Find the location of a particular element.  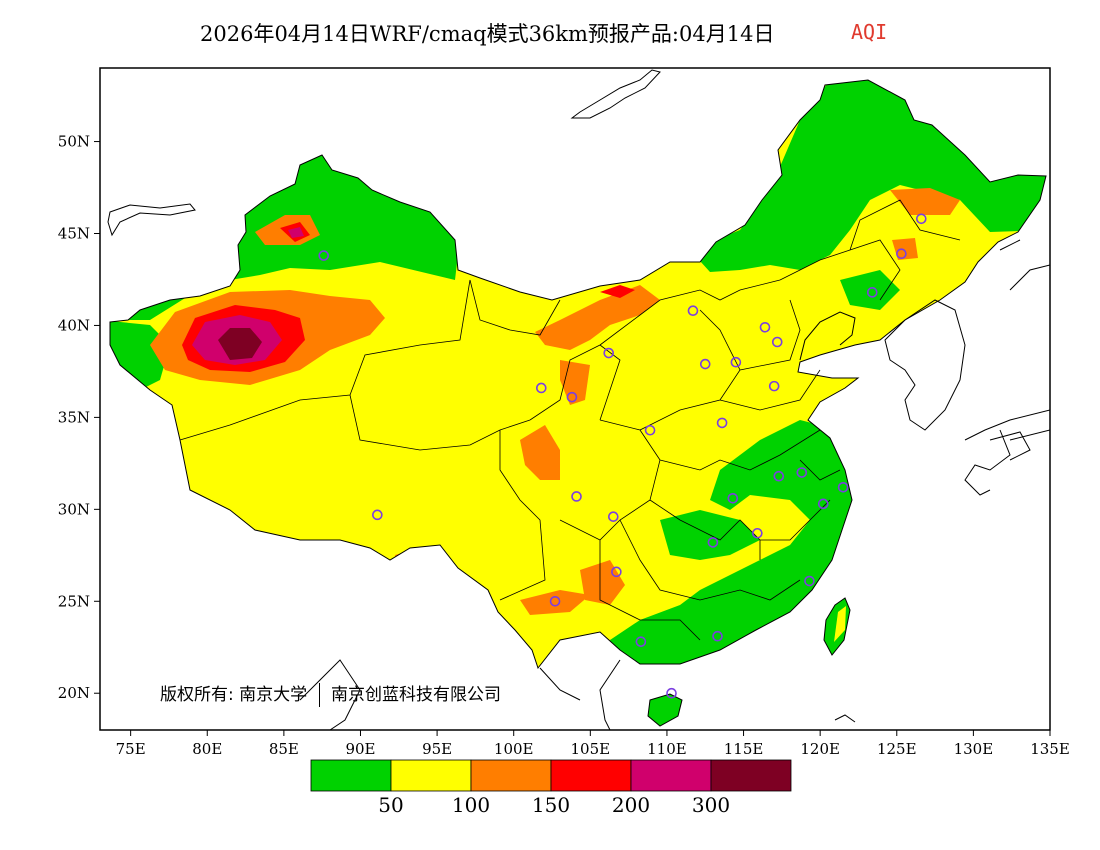

russia-coast is located at coordinates (1024, 265).